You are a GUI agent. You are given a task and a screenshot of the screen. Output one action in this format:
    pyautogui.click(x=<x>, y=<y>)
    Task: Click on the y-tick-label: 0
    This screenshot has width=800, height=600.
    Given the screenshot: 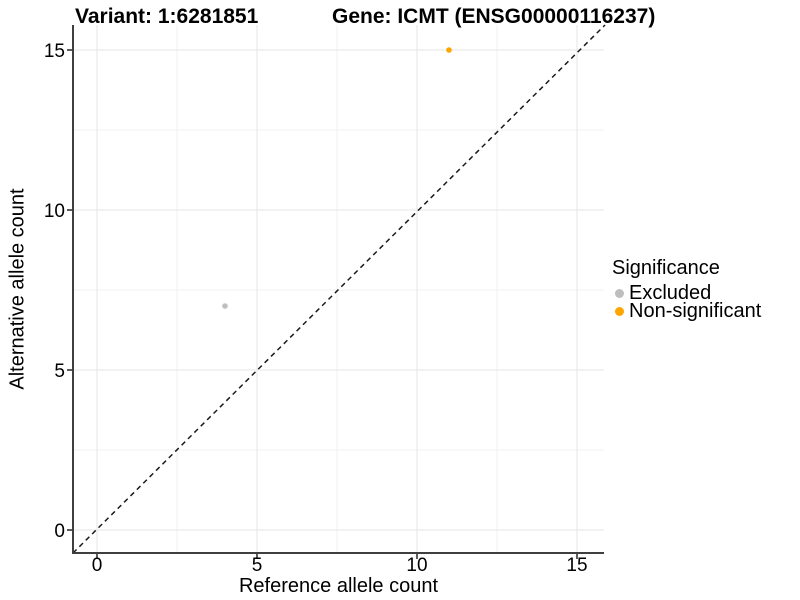 What is the action you would take?
    pyautogui.click(x=59, y=531)
    